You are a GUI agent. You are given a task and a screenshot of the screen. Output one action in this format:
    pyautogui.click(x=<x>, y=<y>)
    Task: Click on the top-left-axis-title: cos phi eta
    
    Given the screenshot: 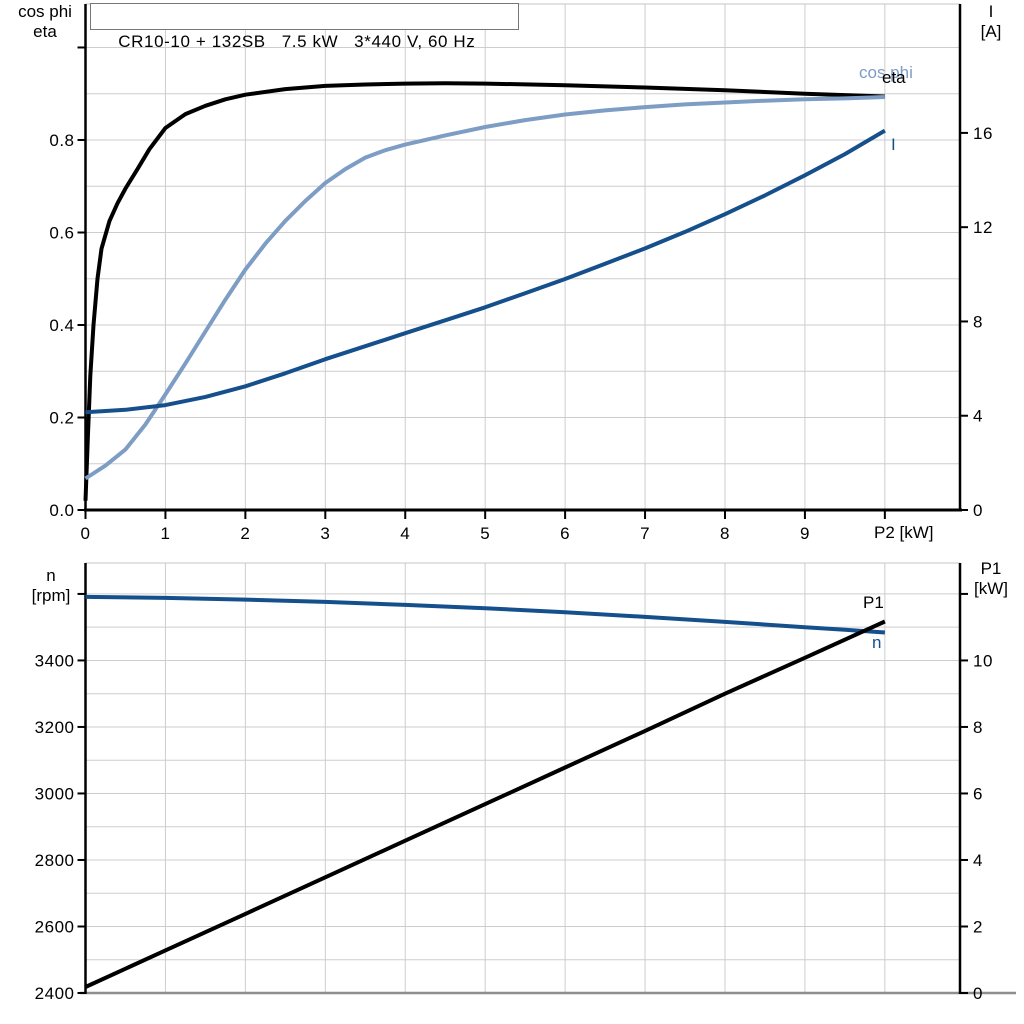 What is the action you would take?
    pyautogui.click(x=45, y=22)
    